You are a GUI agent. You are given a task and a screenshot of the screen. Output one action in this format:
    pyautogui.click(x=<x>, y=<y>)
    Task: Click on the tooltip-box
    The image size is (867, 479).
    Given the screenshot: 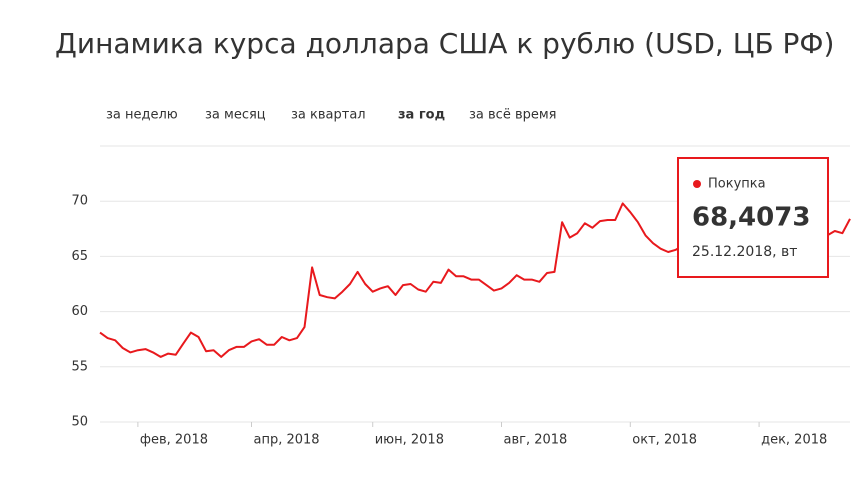 What is the action you would take?
    pyautogui.click(x=753, y=217)
    